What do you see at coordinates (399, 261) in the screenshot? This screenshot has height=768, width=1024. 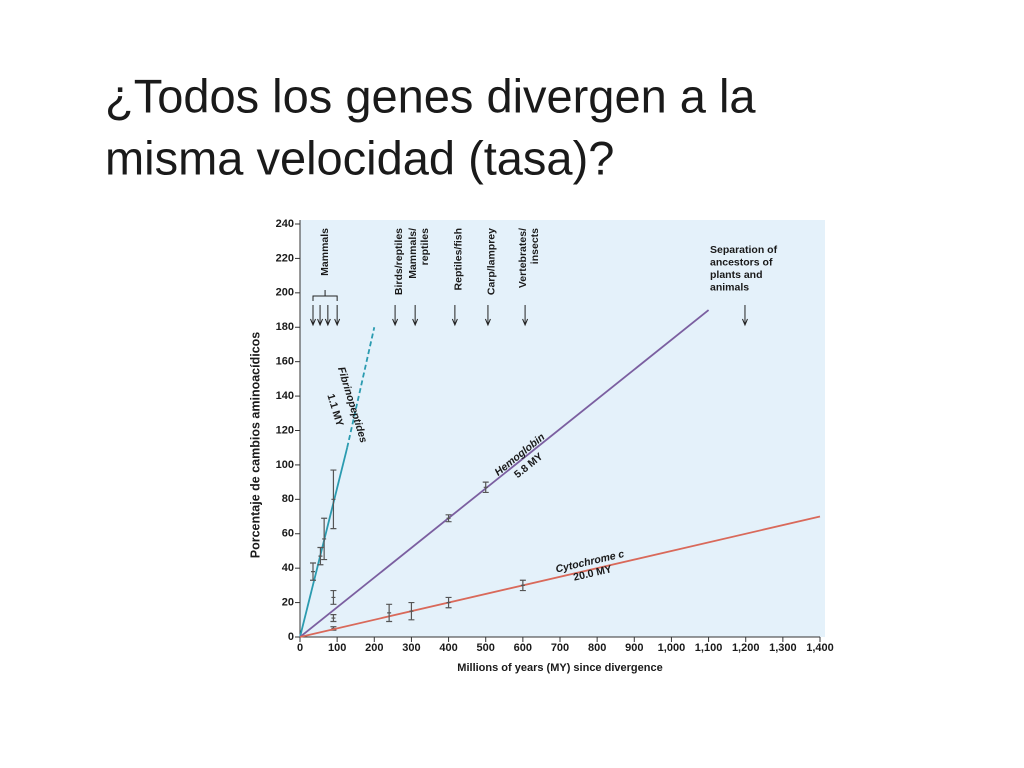 I see `event-label: Birds/reptiles` at bounding box center [399, 261].